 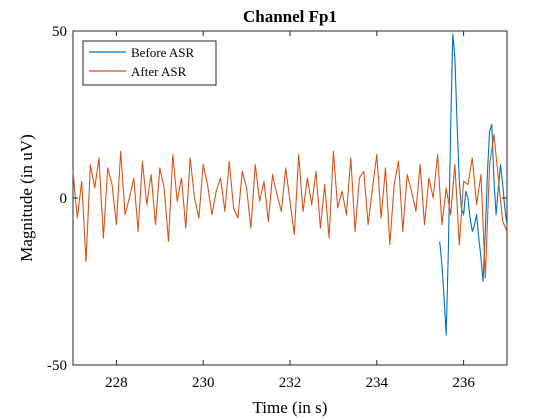 I want to click on chart-title: Channel Fp1, so click(x=290, y=16).